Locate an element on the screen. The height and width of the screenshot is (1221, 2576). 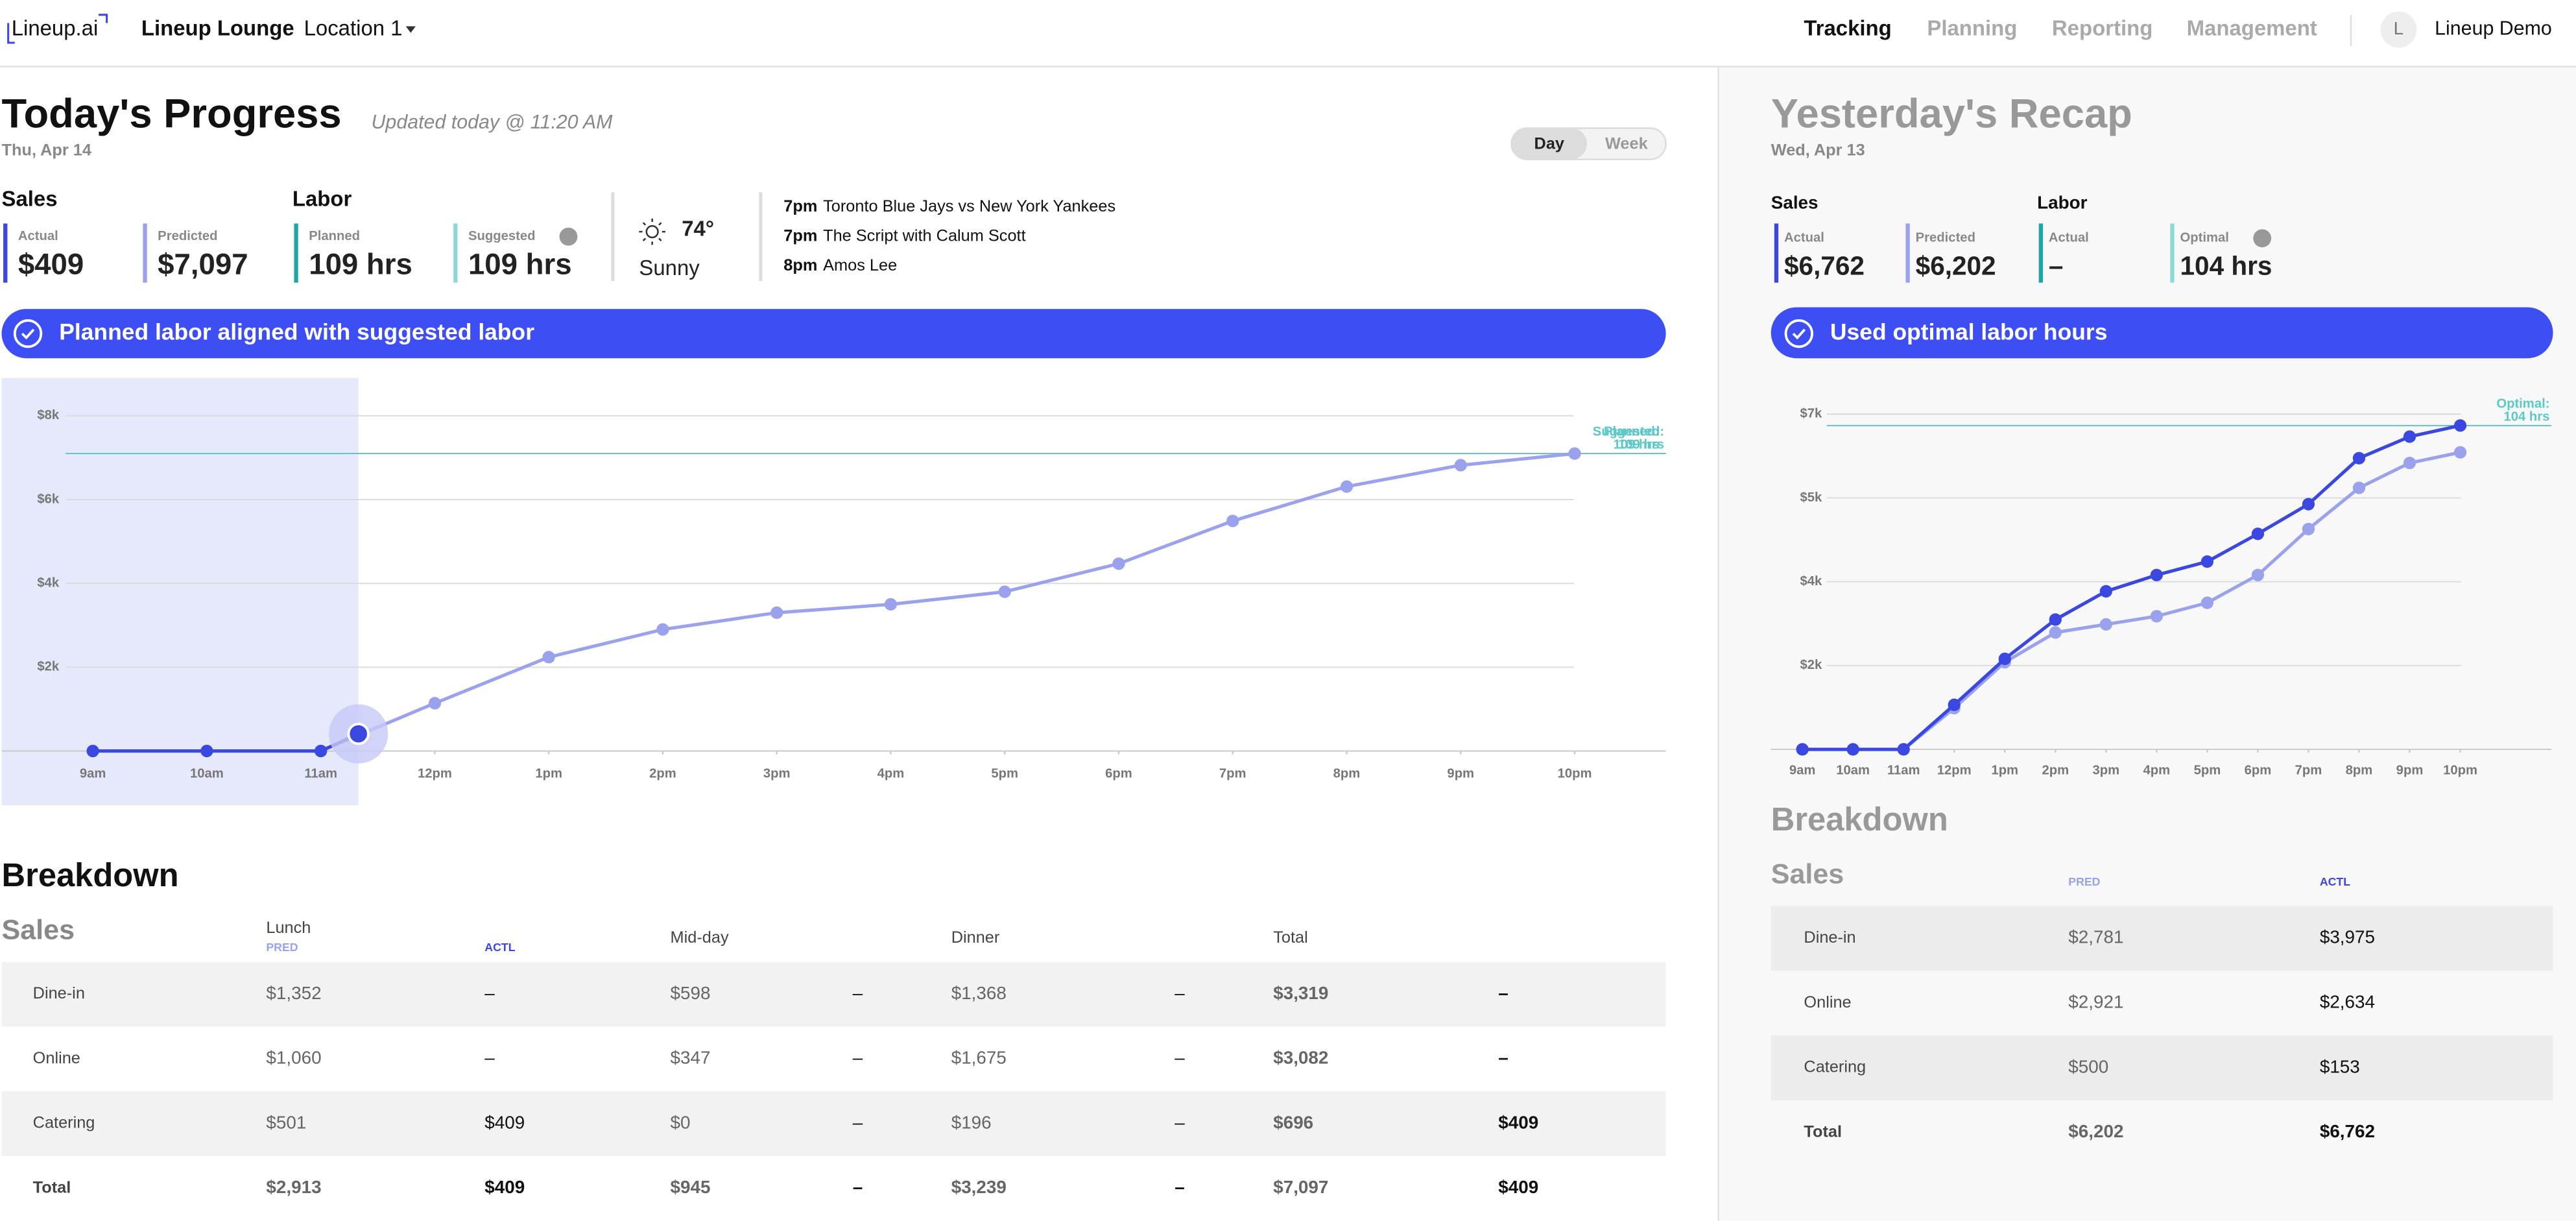
table-cell: Total is located at coordinates (1823, 1131).